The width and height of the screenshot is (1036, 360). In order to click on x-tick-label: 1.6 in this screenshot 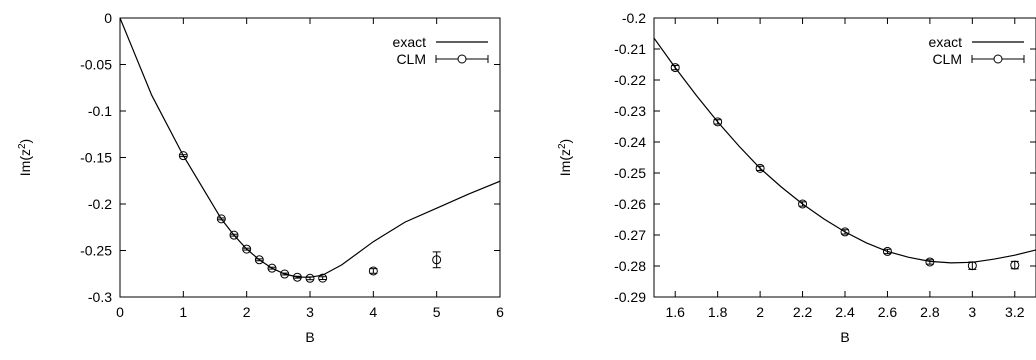, I will do `click(675, 312)`.